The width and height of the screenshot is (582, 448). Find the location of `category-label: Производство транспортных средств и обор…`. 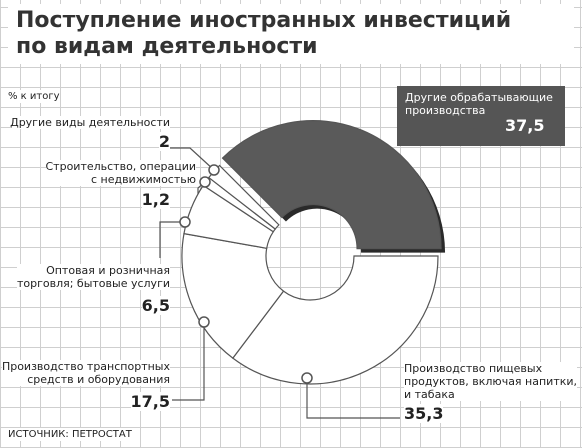

category-label: Производство транспортных средств и обор… is located at coordinates (85, 373).